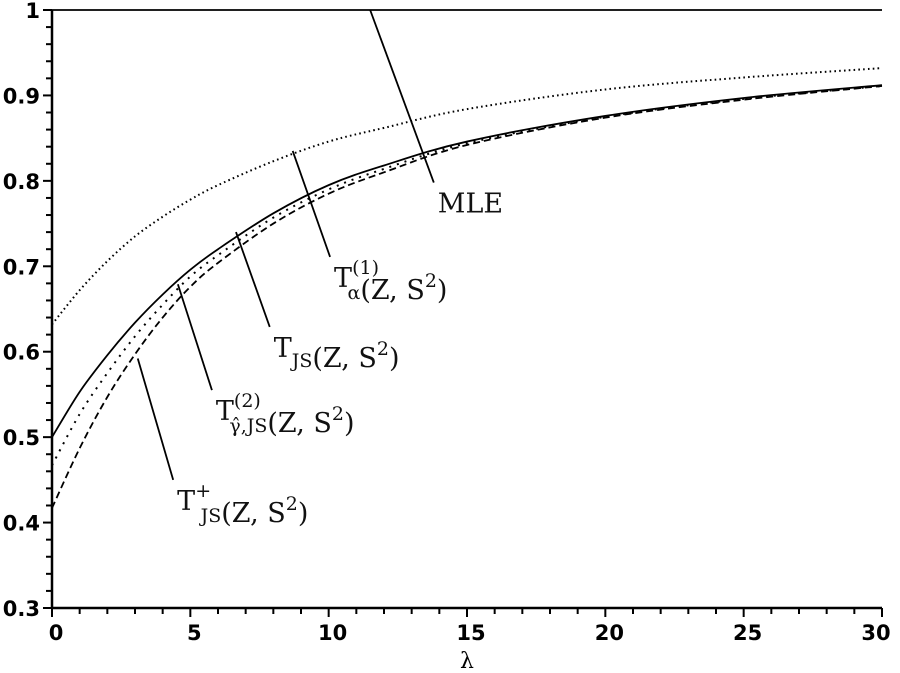 The image size is (900, 673). What do you see at coordinates (332, 633) in the screenshot?
I see `x-tick-label: 10` at bounding box center [332, 633].